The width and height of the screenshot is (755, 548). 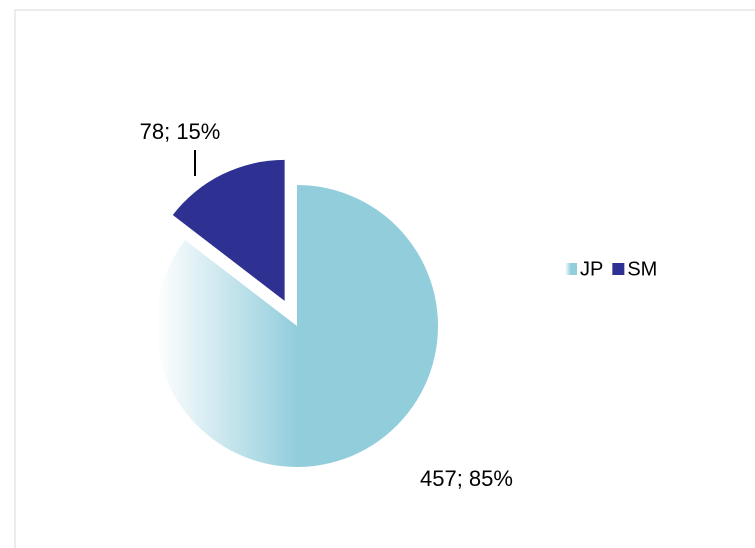 I want to click on legend-label: JP, so click(x=591, y=269).